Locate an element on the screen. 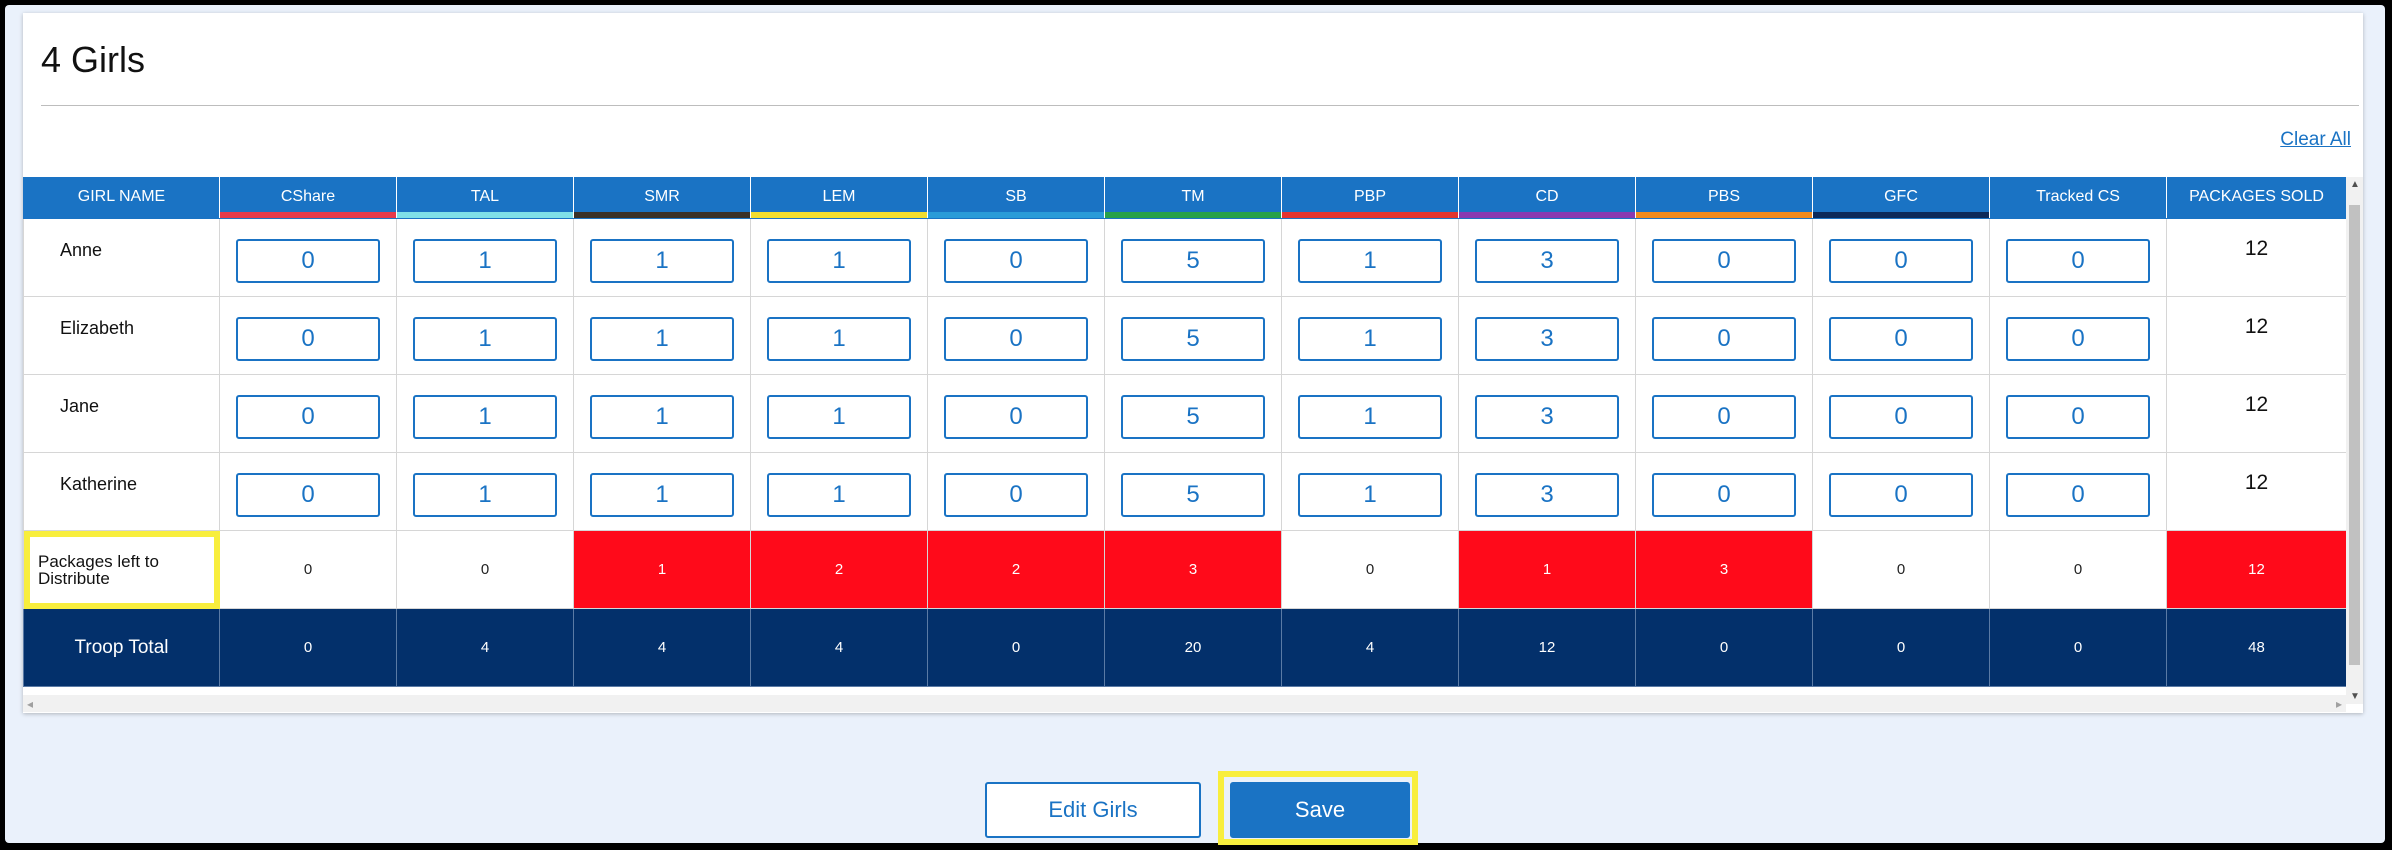 The height and width of the screenshot is (850, 2392). table-row: Jane 0 1 1 1 0 5 1 3 0 0 0 12 is located at coordinates (1184, 413).